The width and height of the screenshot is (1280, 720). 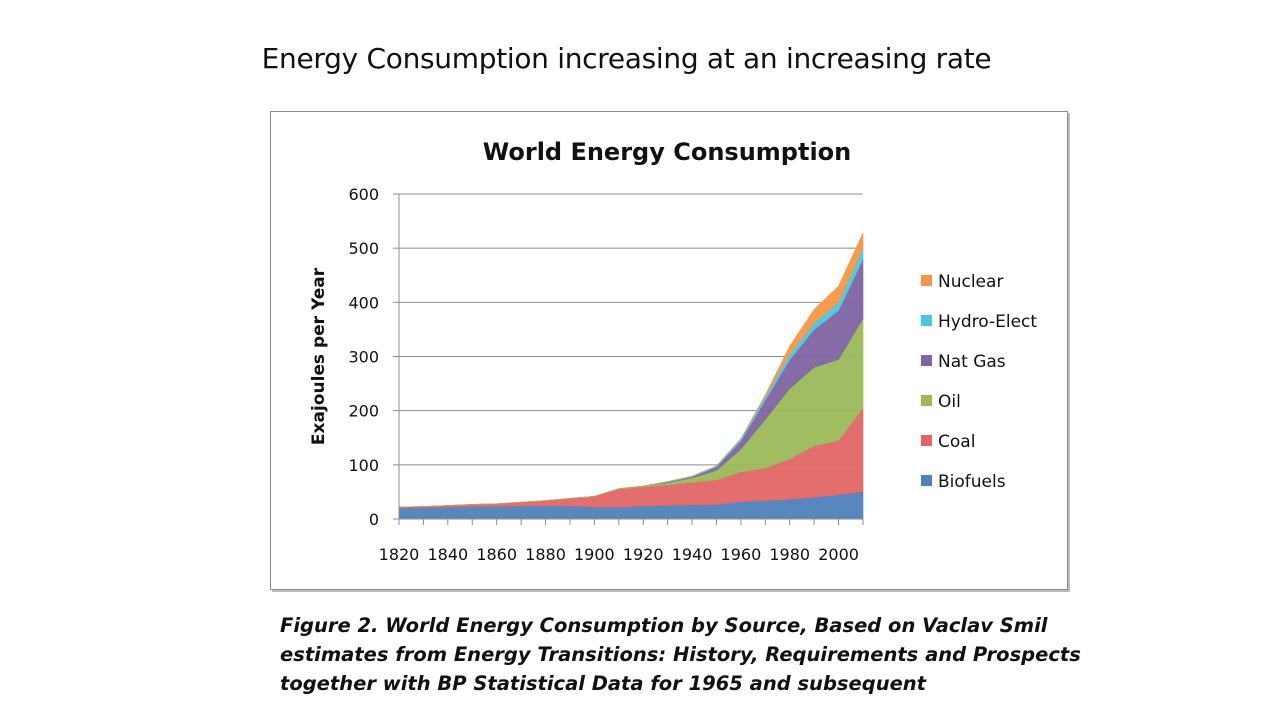 What do you see at coordinates (363, 194) in the screenshot?
I see `y-tick-label: 600` at bounding box center [363, 194].